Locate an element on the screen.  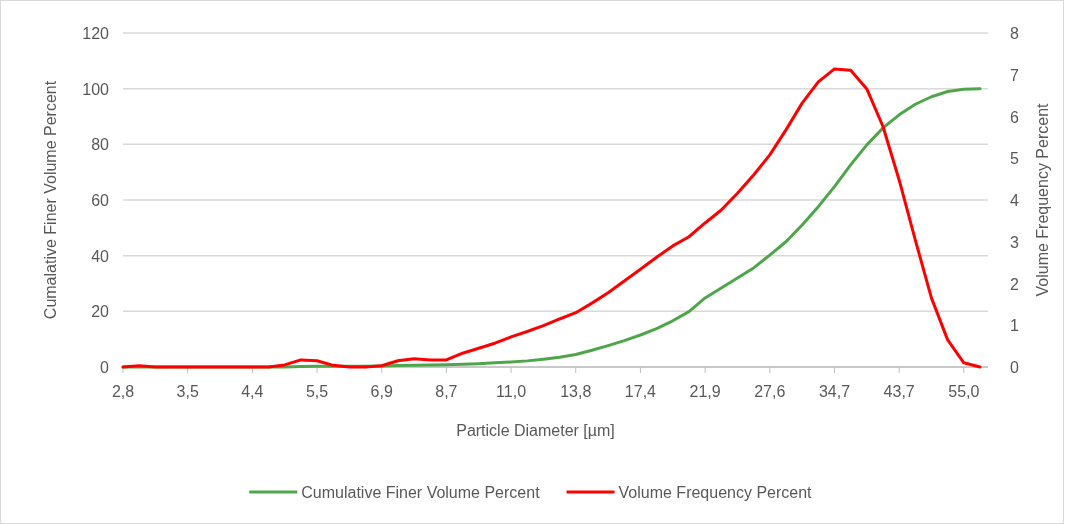
y2-tick-label: 3 is located at coordinates (1014, 242).